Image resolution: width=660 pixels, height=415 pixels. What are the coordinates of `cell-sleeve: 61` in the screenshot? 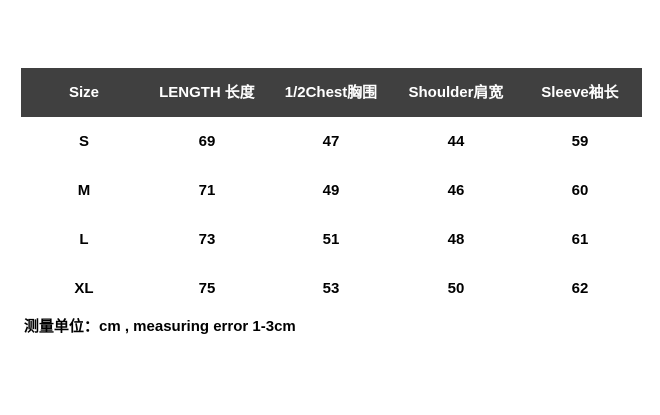 It's located at (580, 239).